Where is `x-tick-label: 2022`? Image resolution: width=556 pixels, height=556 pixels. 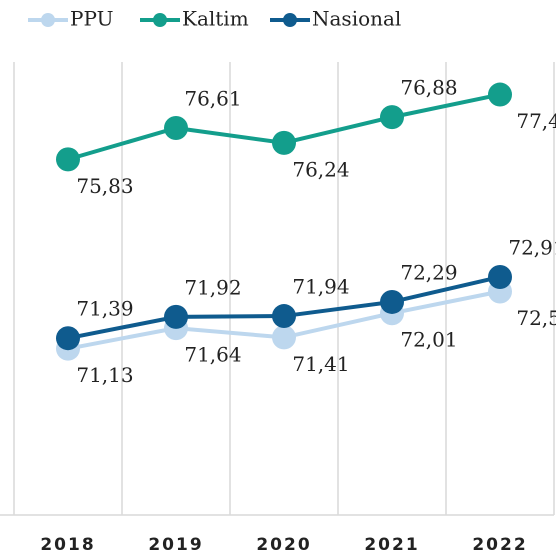 x-tick-label: 2022 is located at coordinates (499, 545).